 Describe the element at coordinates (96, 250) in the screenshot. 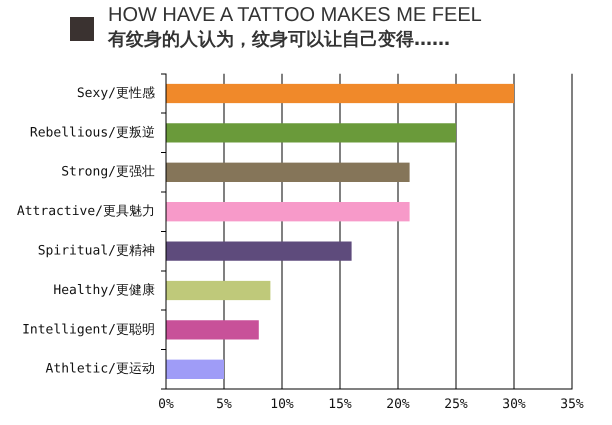

I see `y-tick-label: Spiritual/更精神` at that location.